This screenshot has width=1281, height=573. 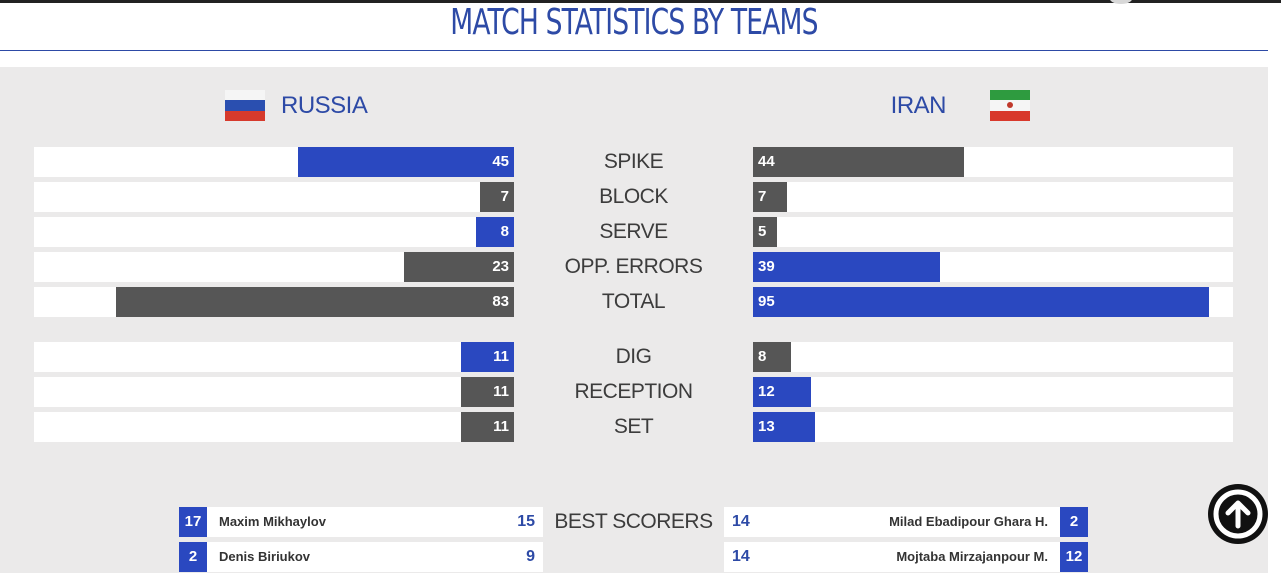 I want to click on bar-iran-dig: 8, so click(x=772, y=357).